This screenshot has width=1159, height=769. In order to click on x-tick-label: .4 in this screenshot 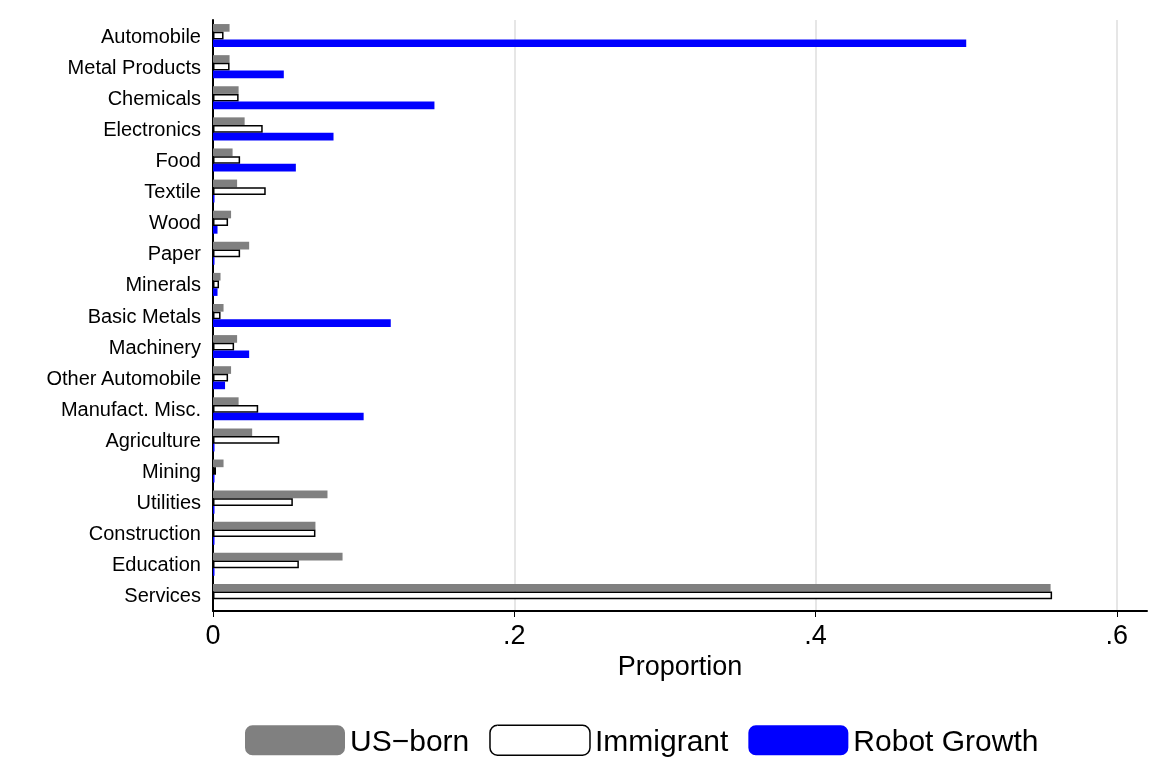, I will do `click(815, 634)`.